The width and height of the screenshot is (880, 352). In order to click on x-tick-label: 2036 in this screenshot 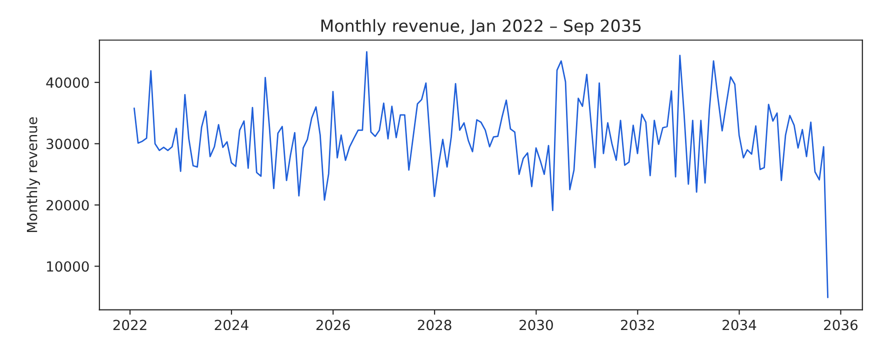, I will do `click(841, 325)`.